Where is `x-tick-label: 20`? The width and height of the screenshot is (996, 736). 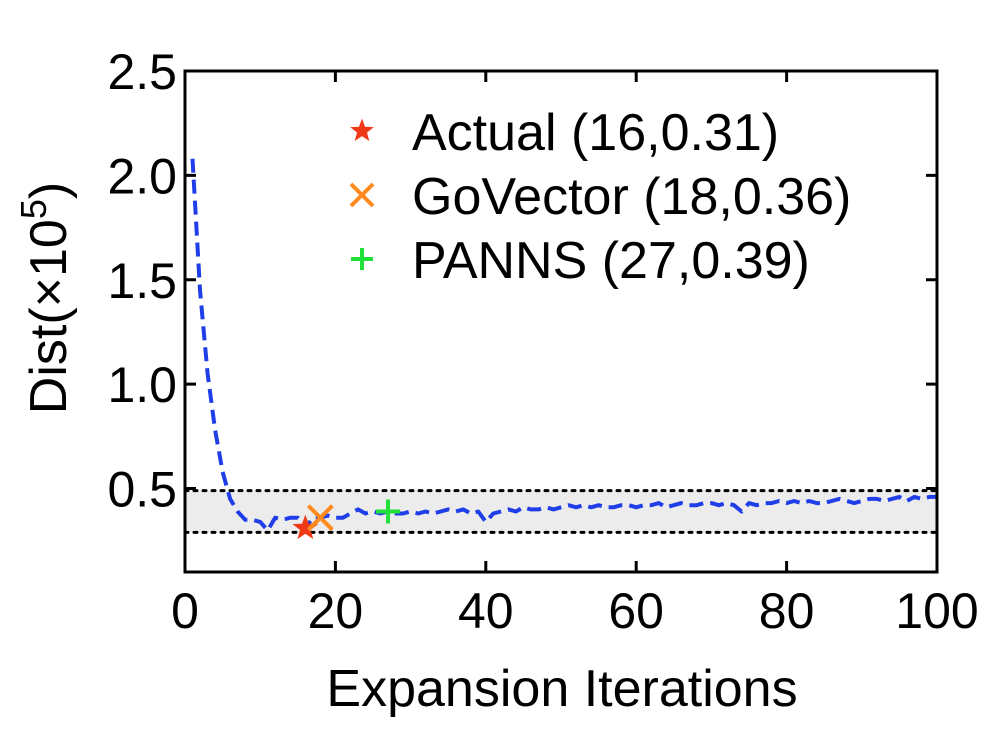 x-tick-label: 20 is located at coordinates (336, 611).